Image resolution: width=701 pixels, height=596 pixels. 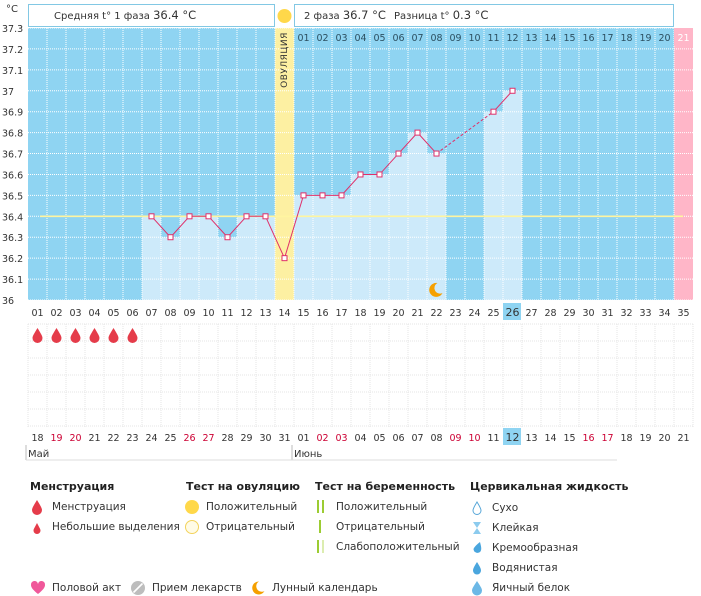 What do you see at coordinates (246, 438) in the screenshot?
I see `calendar-date-label: 29` at bounding box center [246, 438].